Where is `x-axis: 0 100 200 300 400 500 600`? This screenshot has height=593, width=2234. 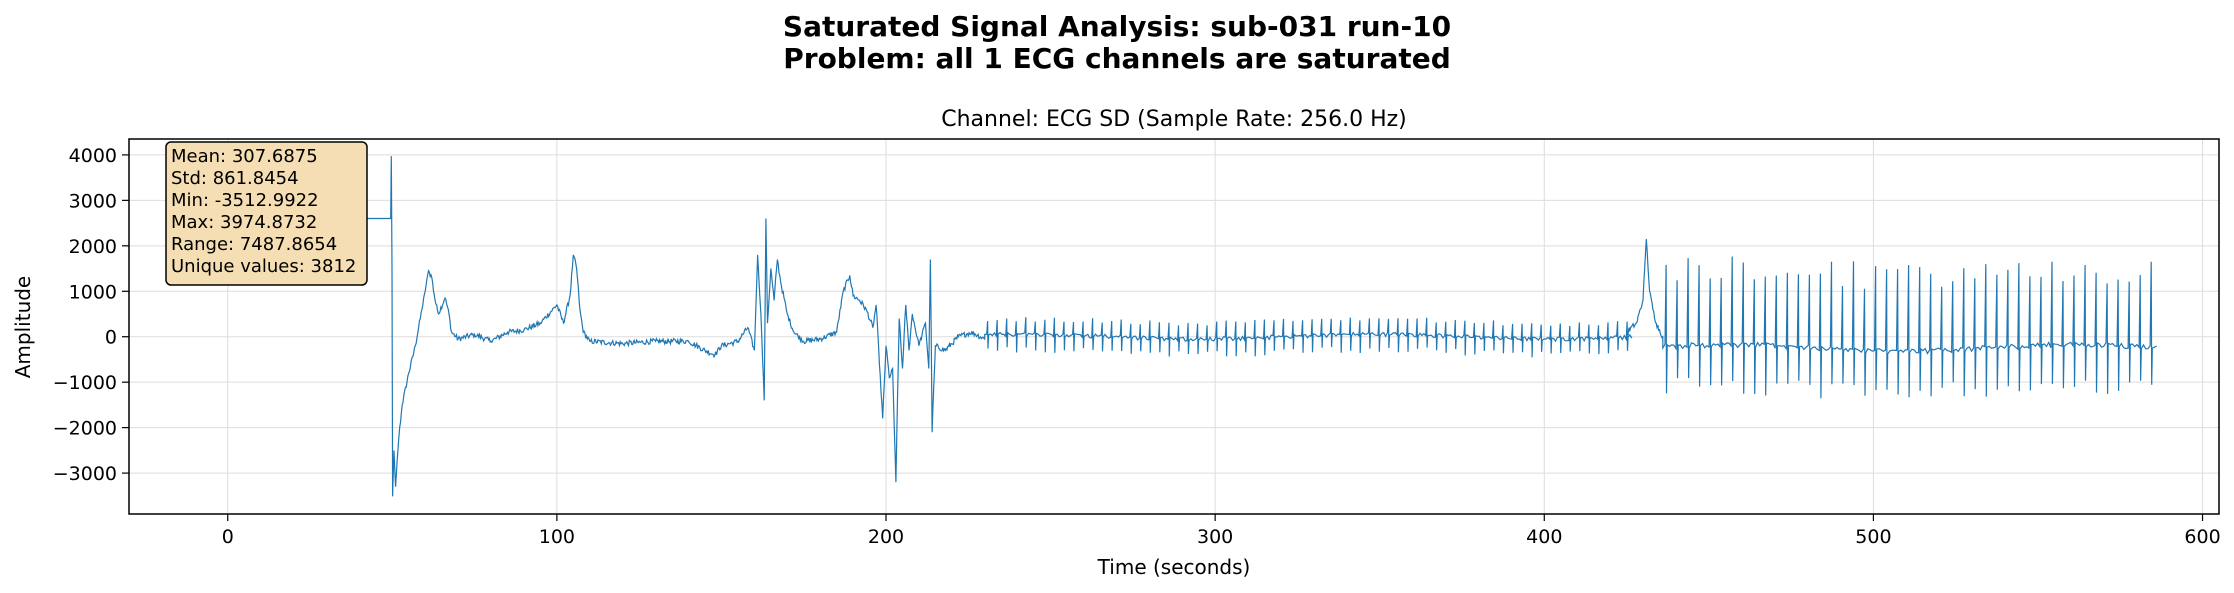 x-axis: 0 100 200 300 400 500 600 is located at coordinates (1221, 531).